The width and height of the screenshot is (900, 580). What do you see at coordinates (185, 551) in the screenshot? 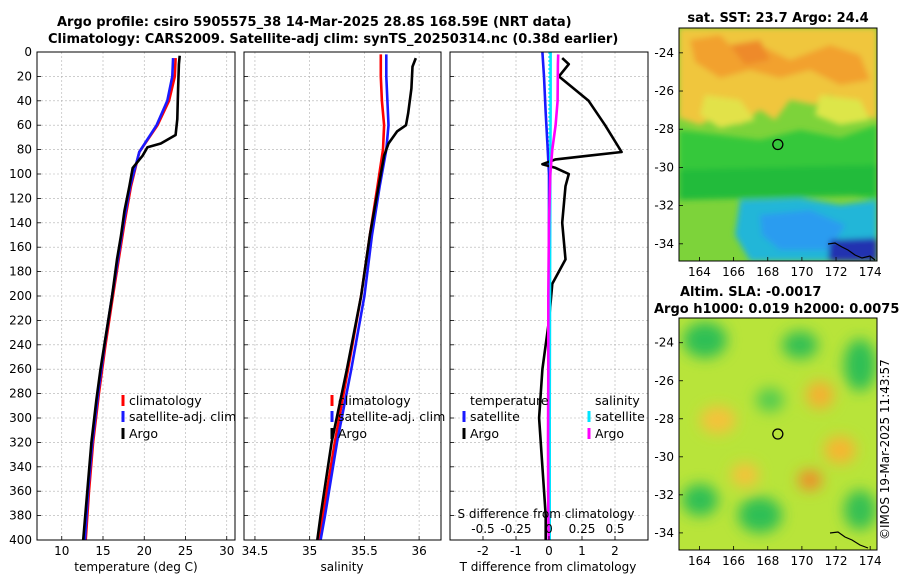
I see `xtick-label: 25` at bounding box center [185, 551].